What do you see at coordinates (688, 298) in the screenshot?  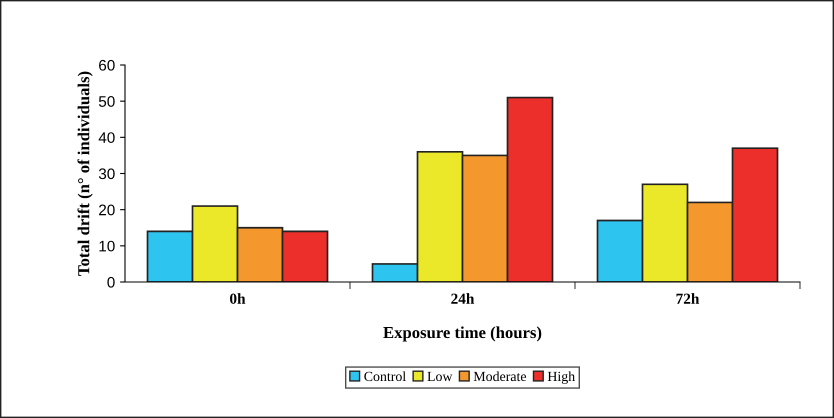 I see `x-tick-label: 72h` at bounding box center [688, 298].